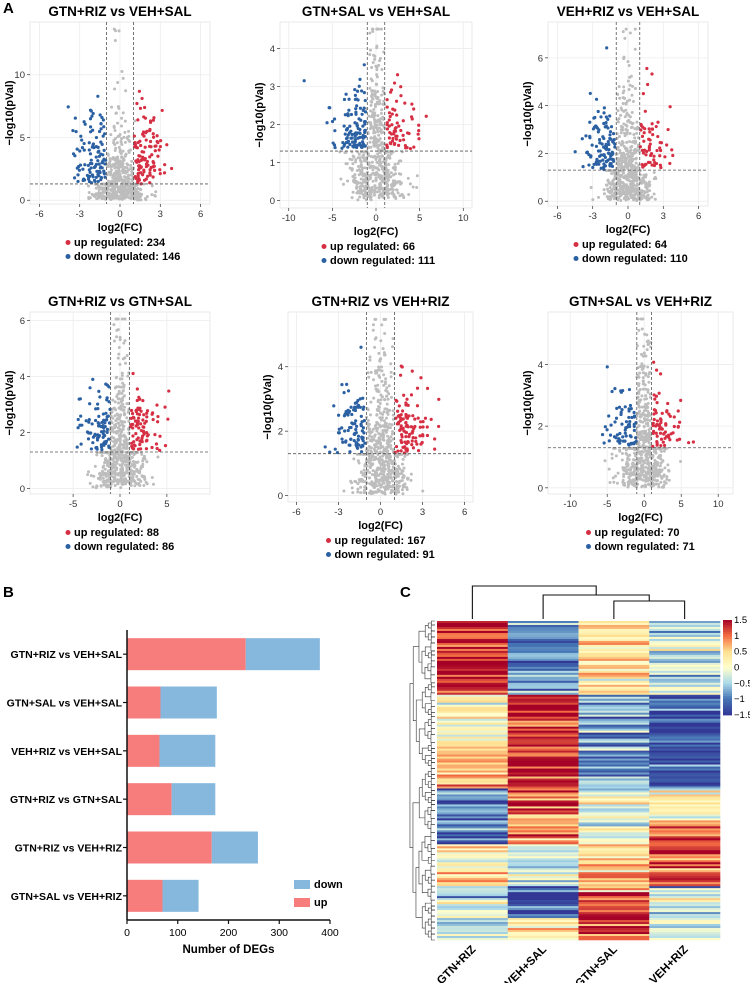  I want to click on y-tick-label: 0, so click(22, 201).